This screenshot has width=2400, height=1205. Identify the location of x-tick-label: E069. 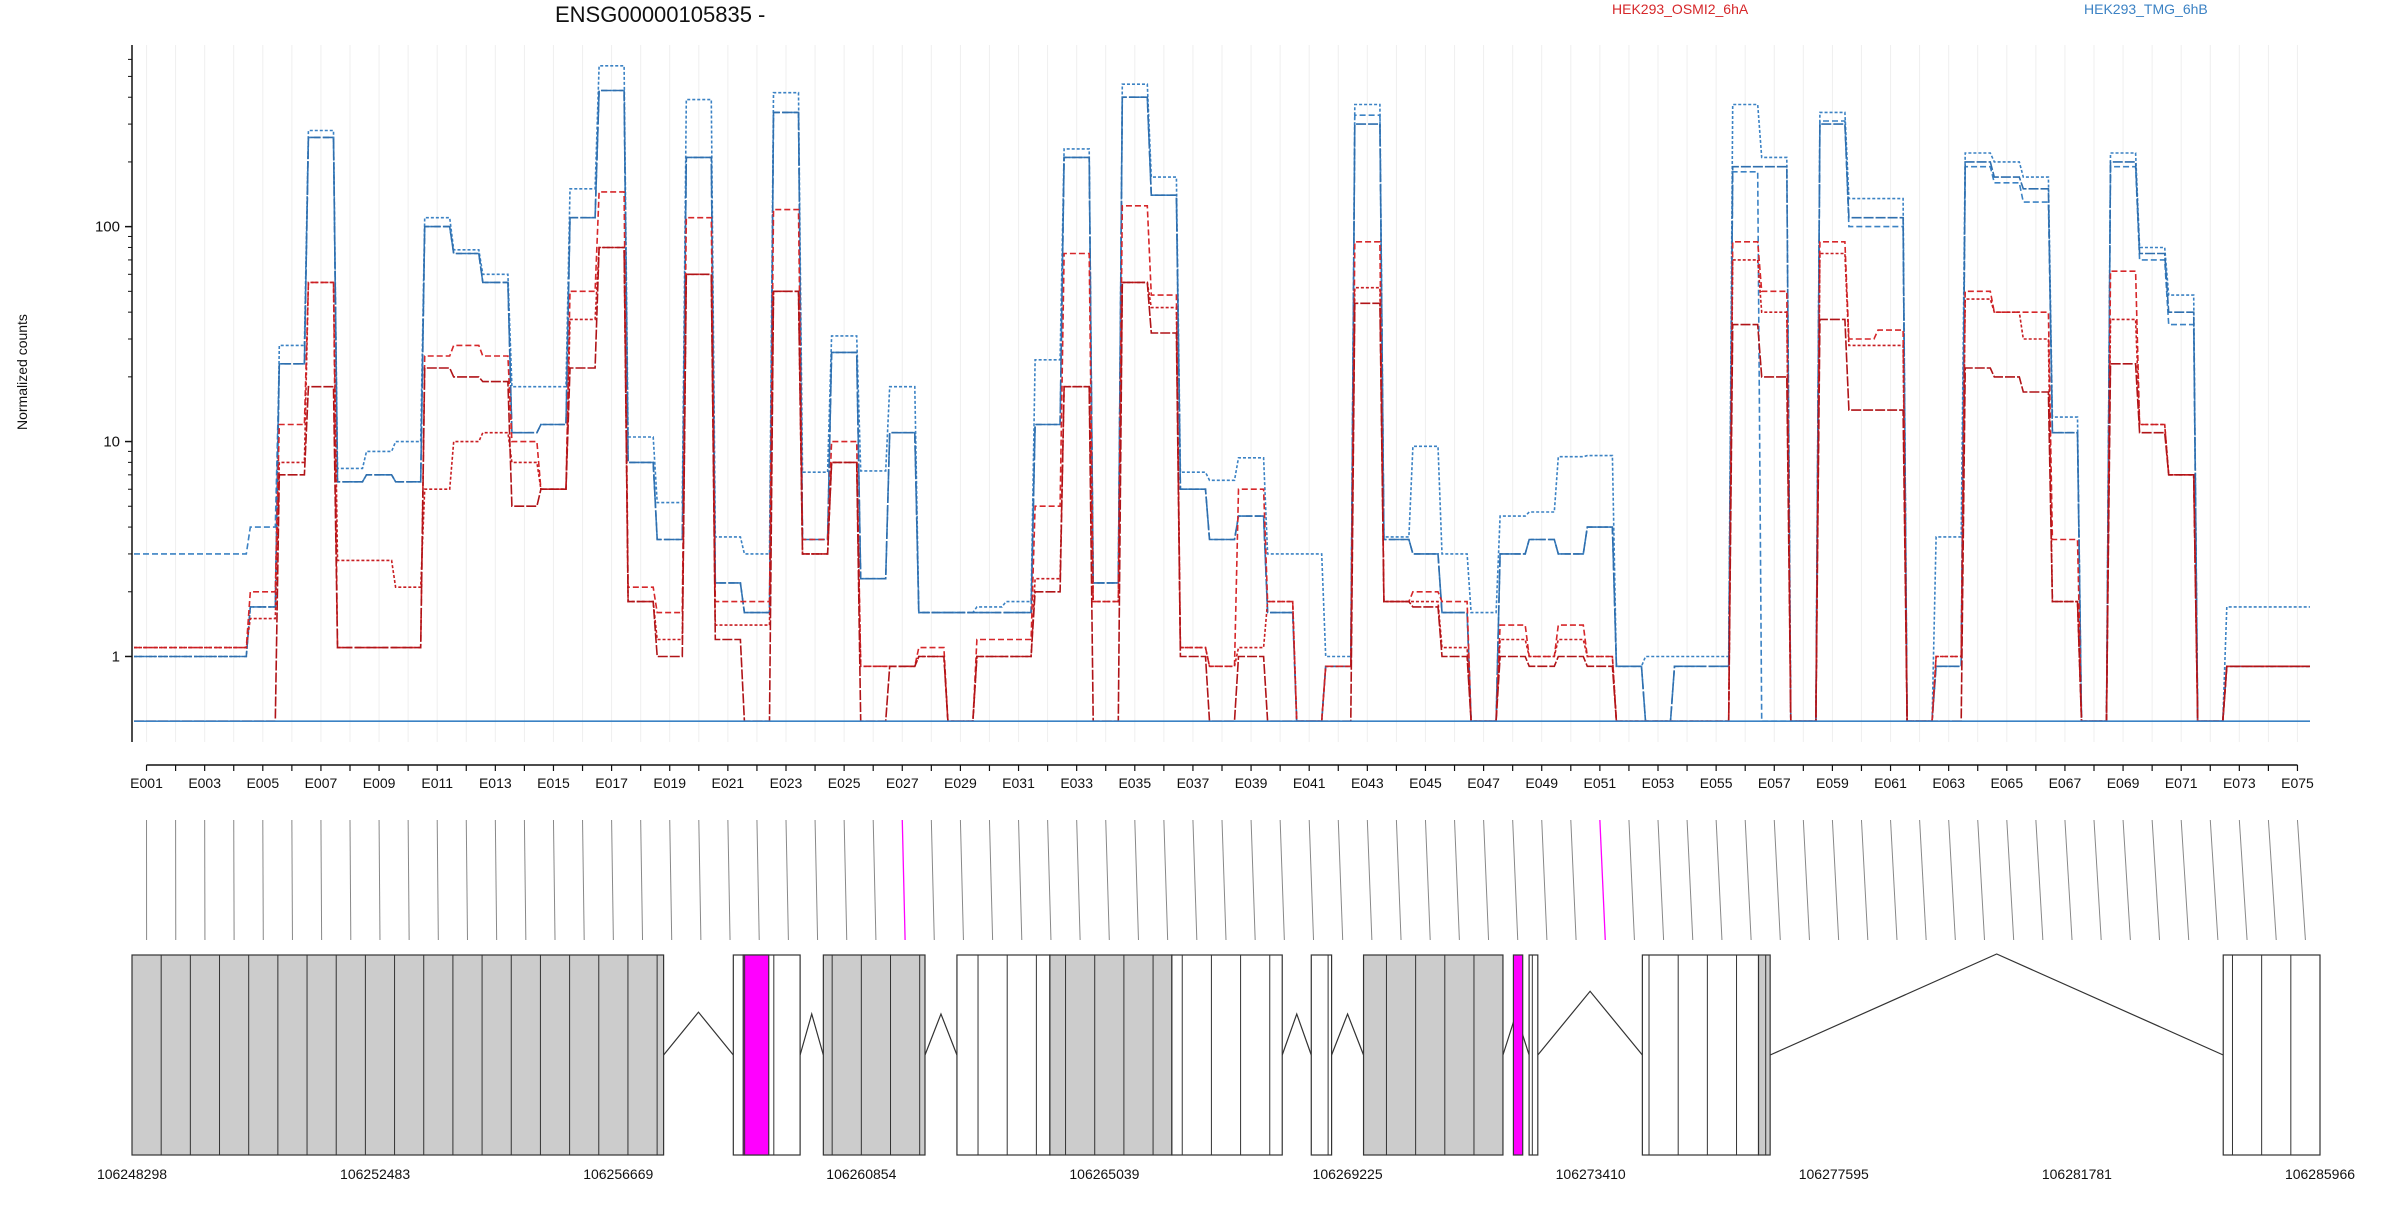
(2123, 783).